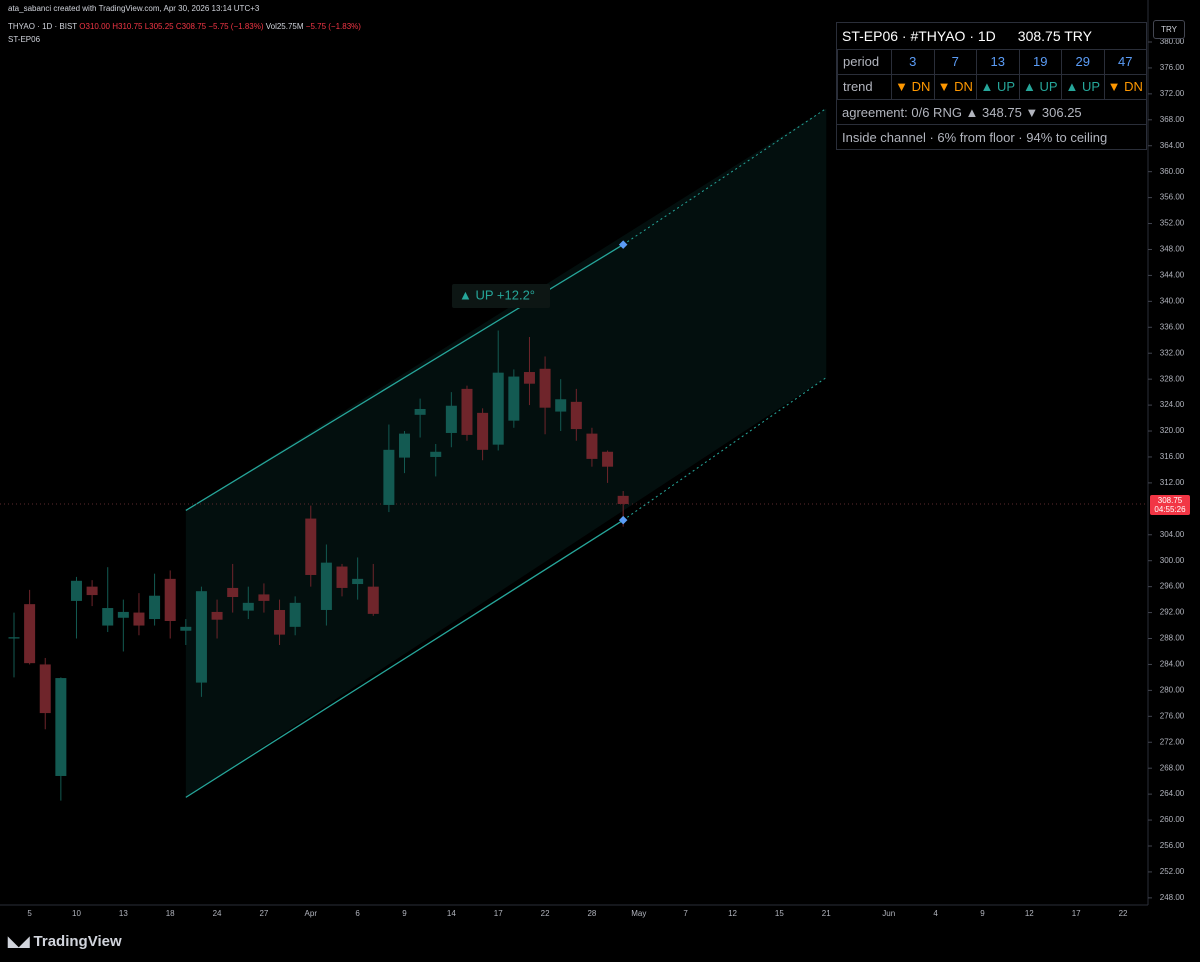 The width and height of the screenshot is (1200, 962). Describe the element at coordinates (1172, 326) in the screenshot. I see `y-tick-label: 336.00` at that location.